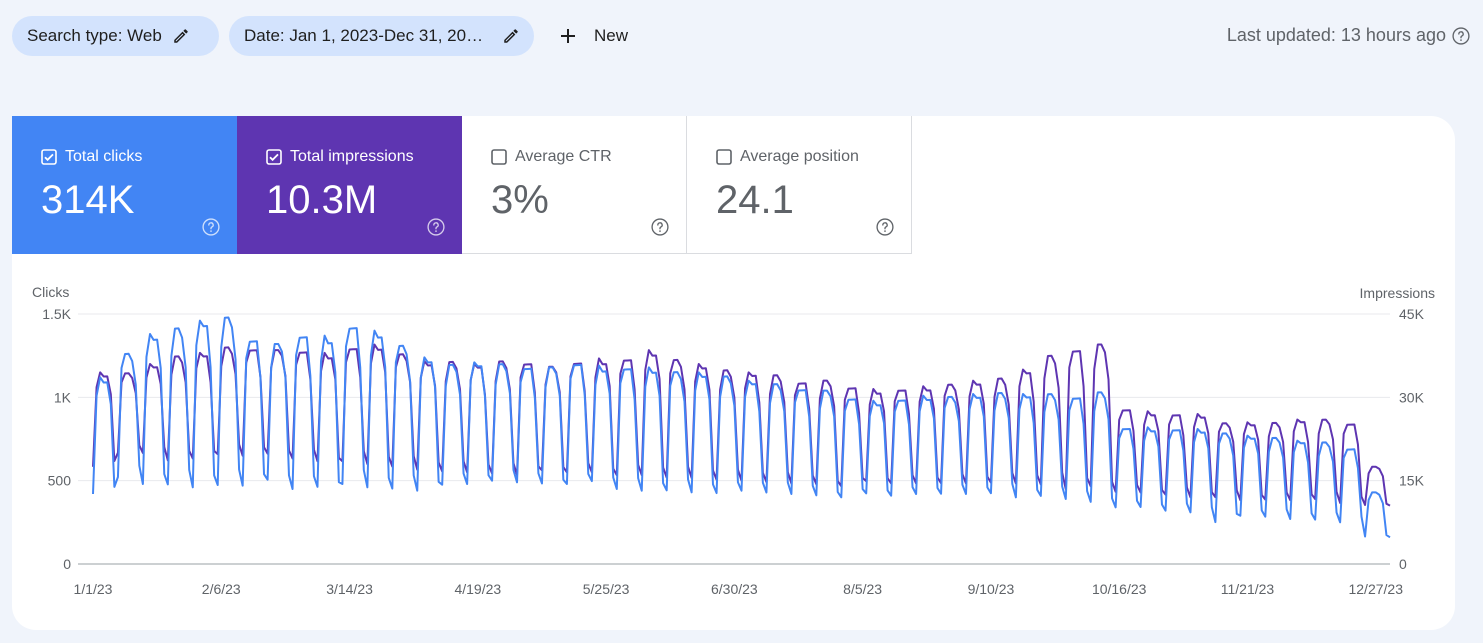 This screenshot has width=1483, height=643. Describe the element at coordinates (1119, 589) in the screenshot. I see `x-tick-label: 10/16/23` at that location.